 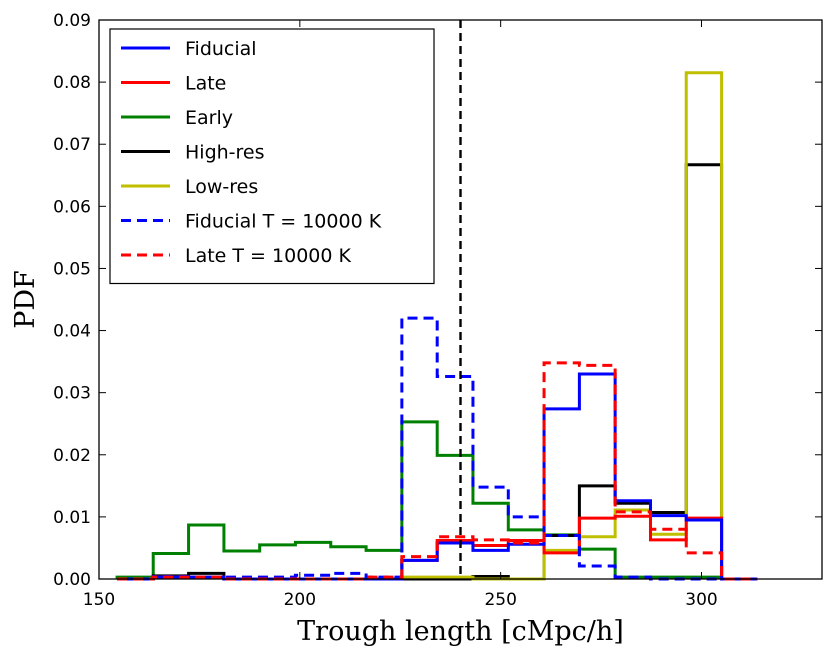 What do you see at coordinates (500, 600) in the screenshot?
I see `x-tick-label: 250` at bounding box center [500, 600].